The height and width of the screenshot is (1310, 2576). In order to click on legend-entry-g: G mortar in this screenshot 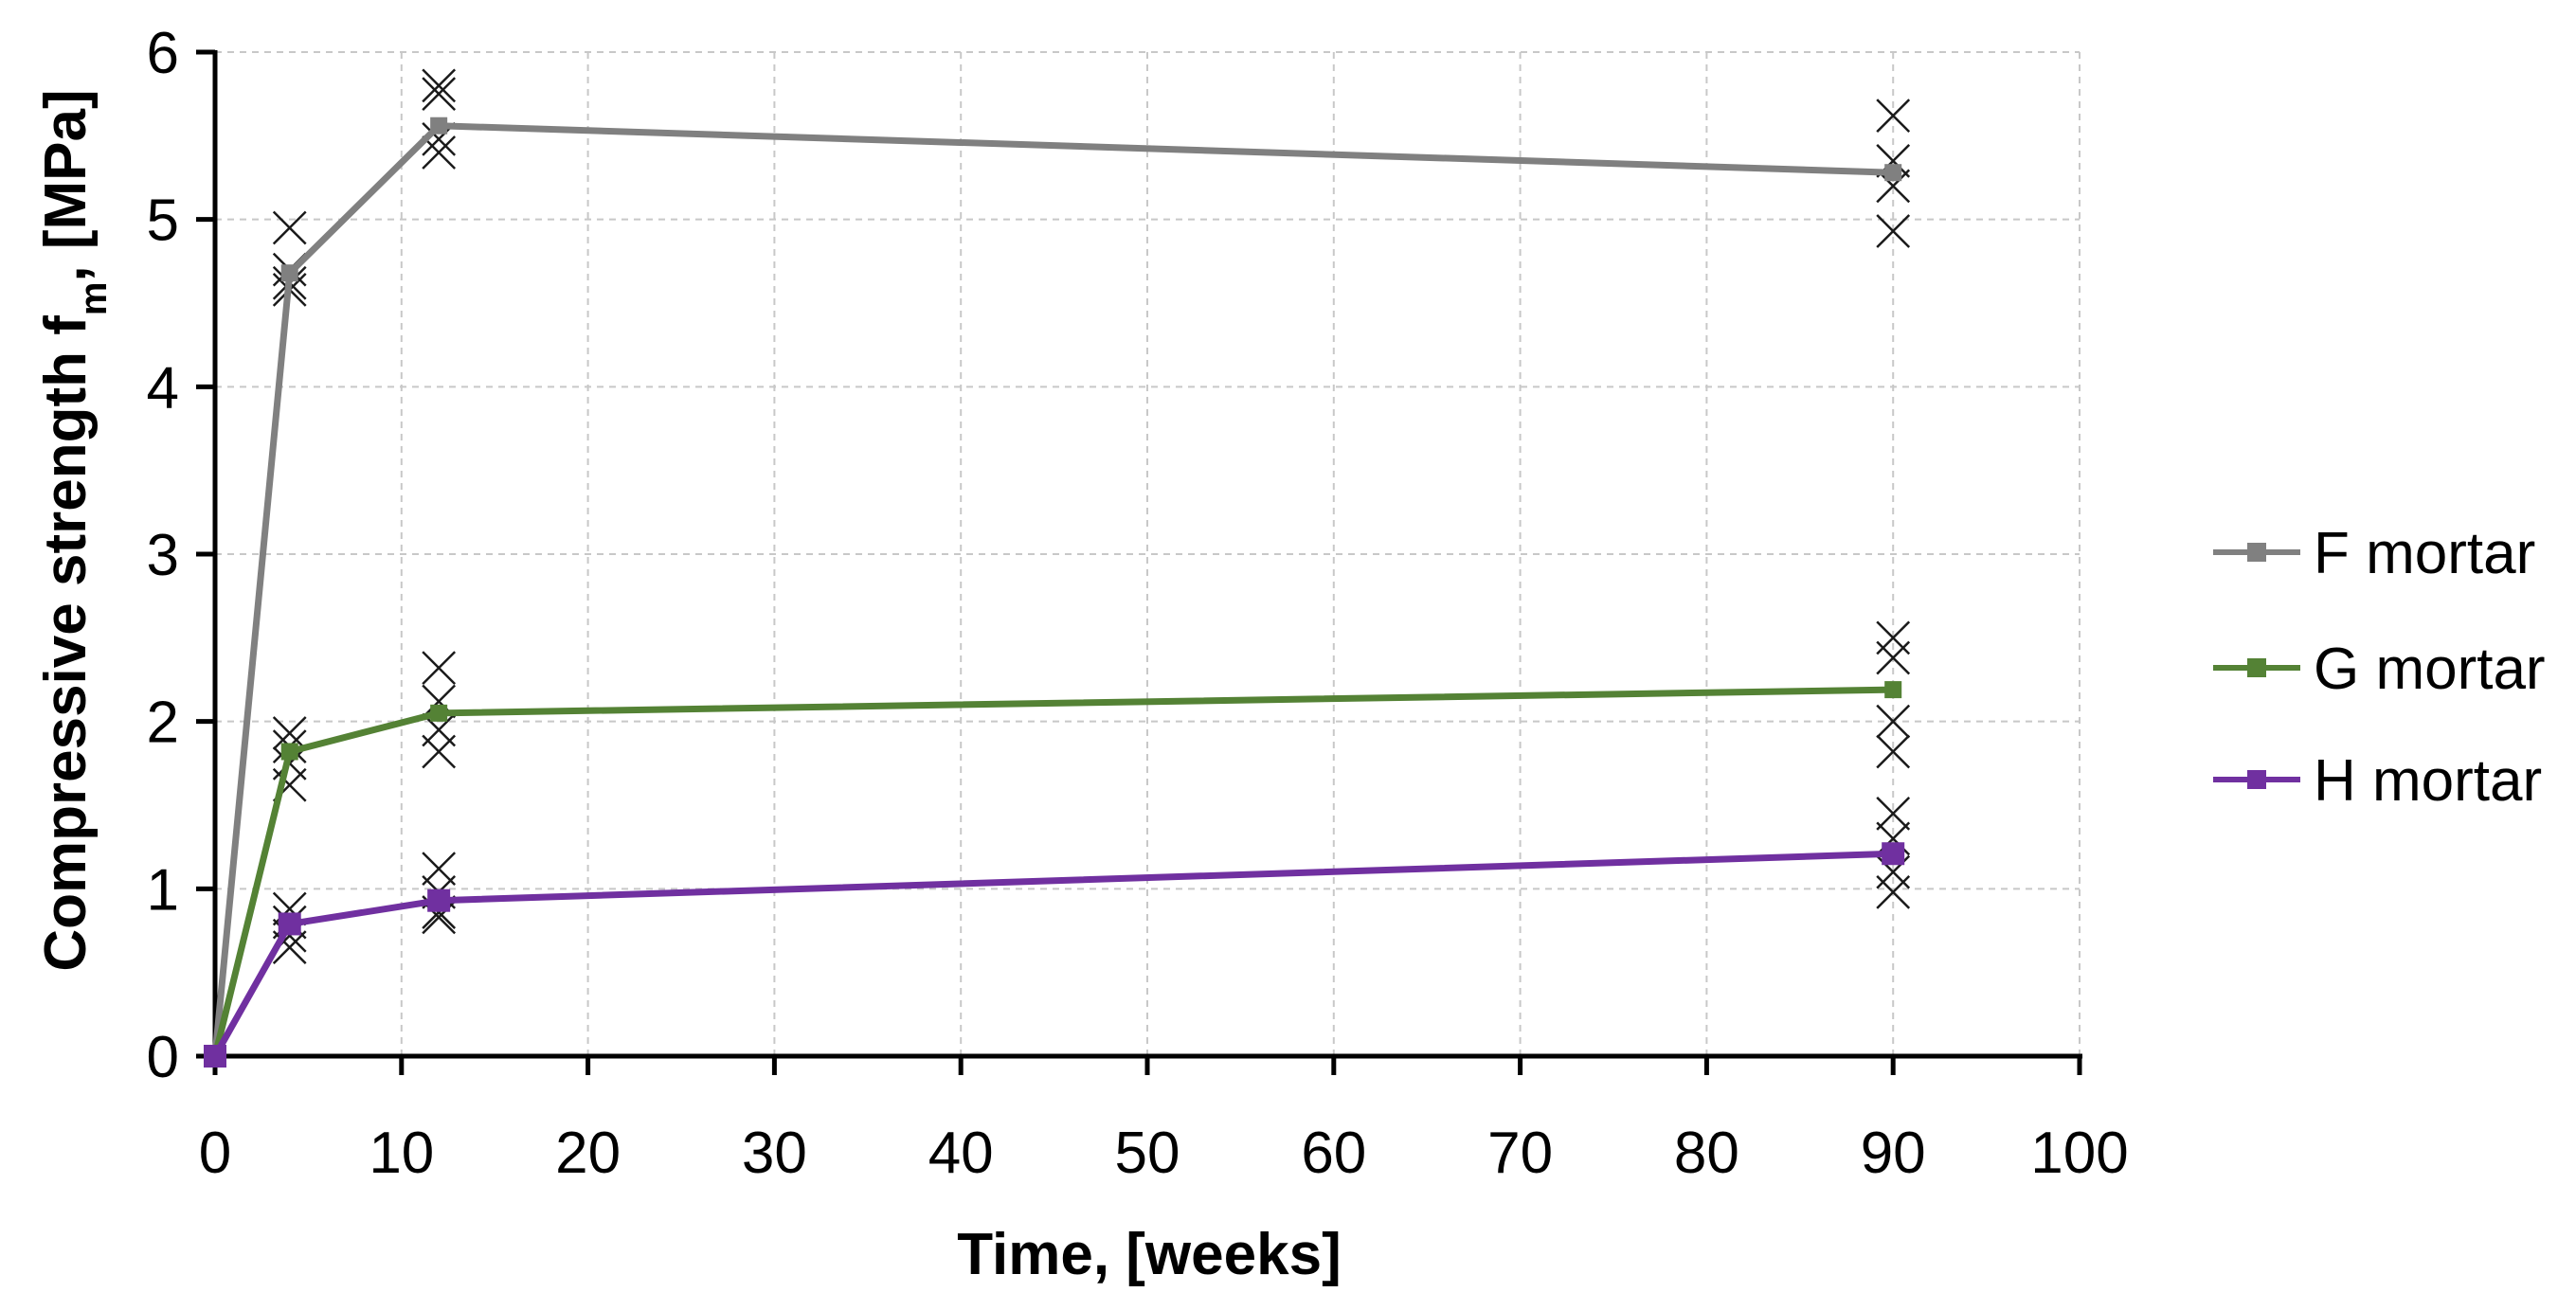, I will do `click(2379, 669)`.